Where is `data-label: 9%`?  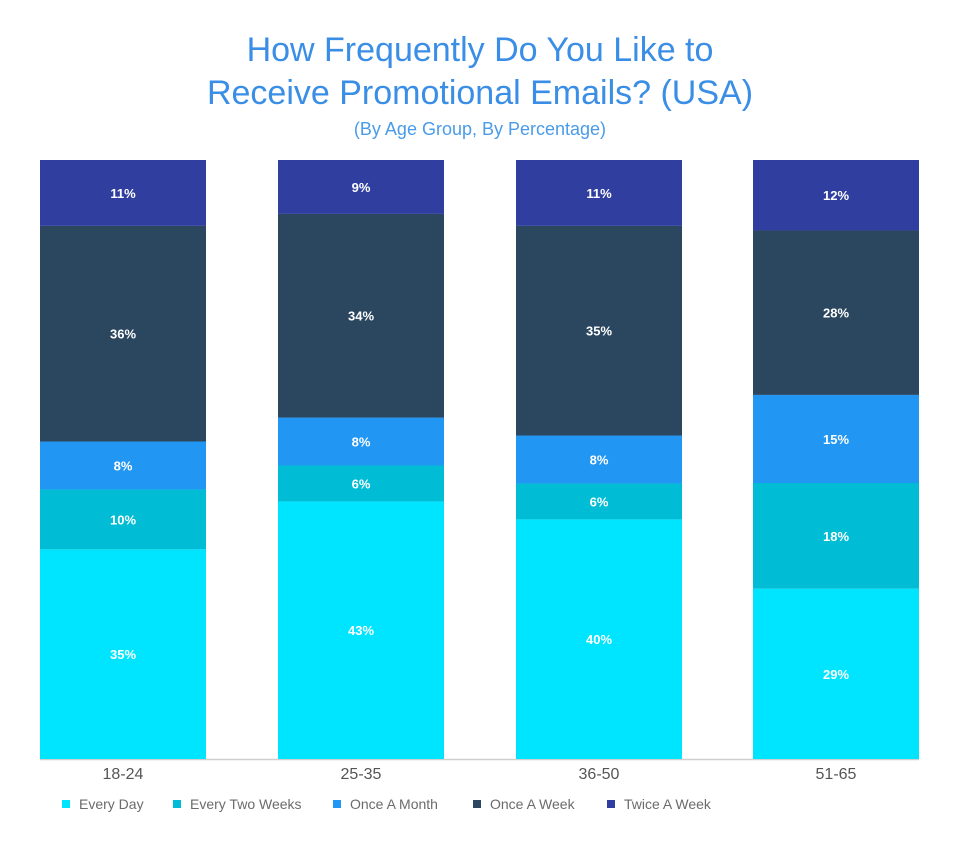 data-label: 9% is located at coordinates (361, 187).